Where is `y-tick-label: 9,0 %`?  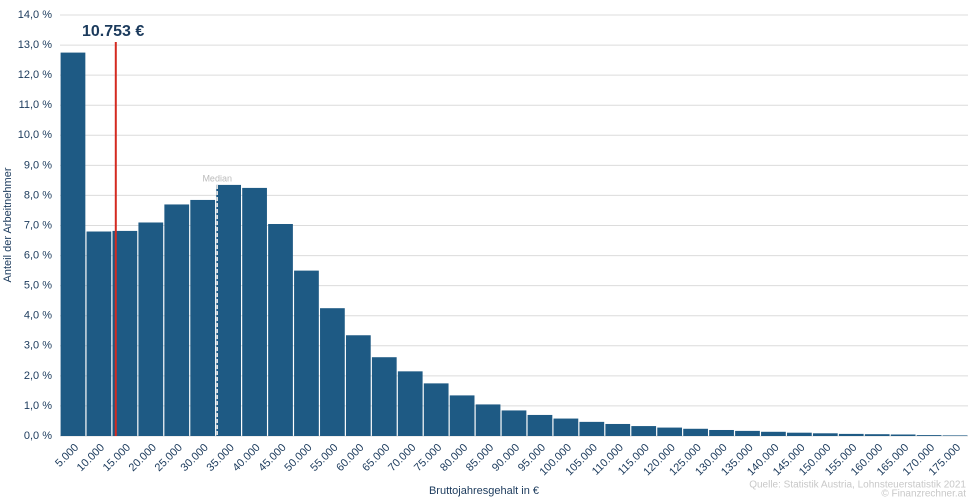
y-tick-label: 9,0 % is located at coordinates (38, 165).